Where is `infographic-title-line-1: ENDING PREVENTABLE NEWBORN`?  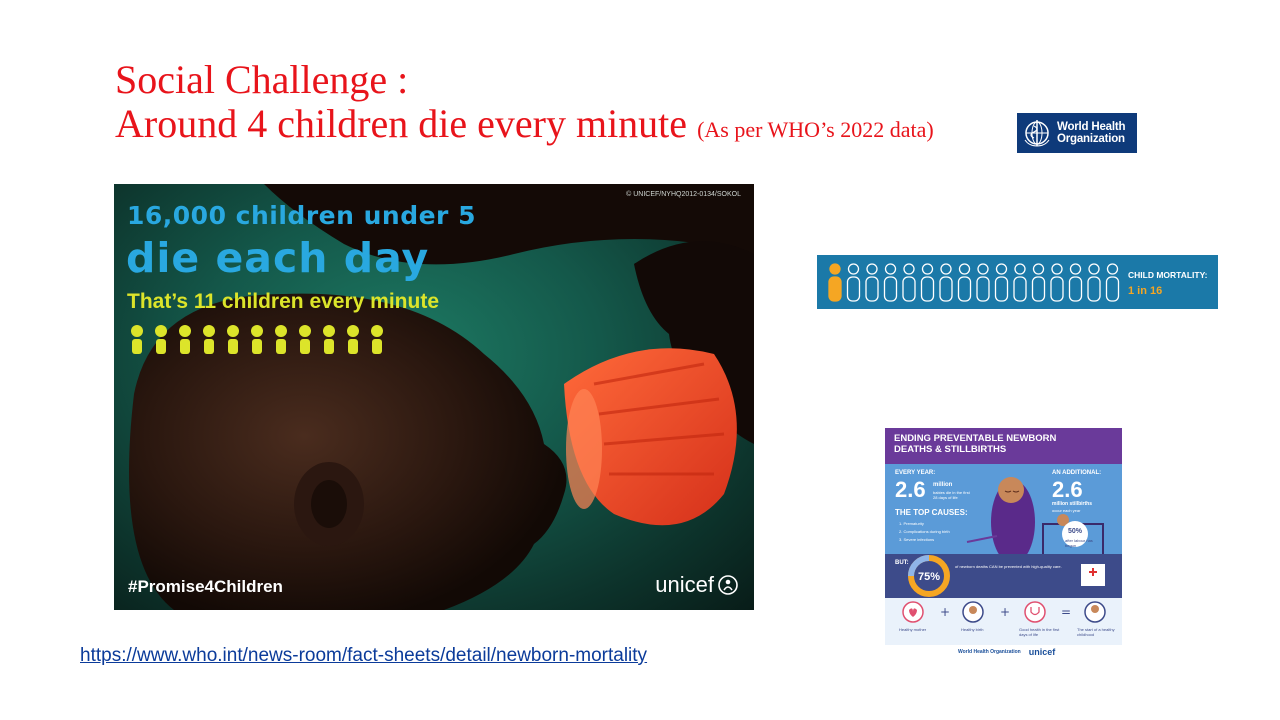 infographic-title-line-1: ENDING PREVENTABLE NEWBORN is located at coordinates (975, 438).